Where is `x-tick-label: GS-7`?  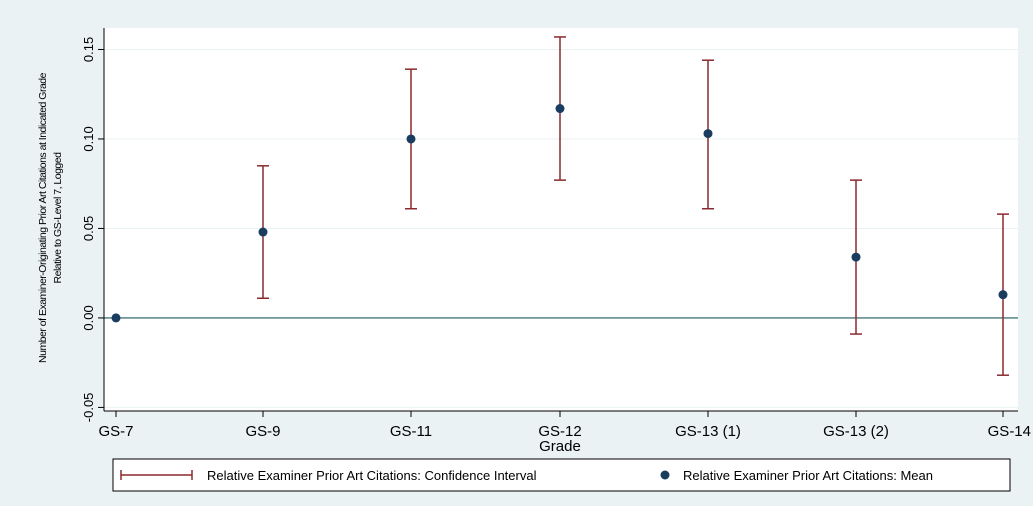
x-tick-label: GS-7 is located at coordinates (115, 431).